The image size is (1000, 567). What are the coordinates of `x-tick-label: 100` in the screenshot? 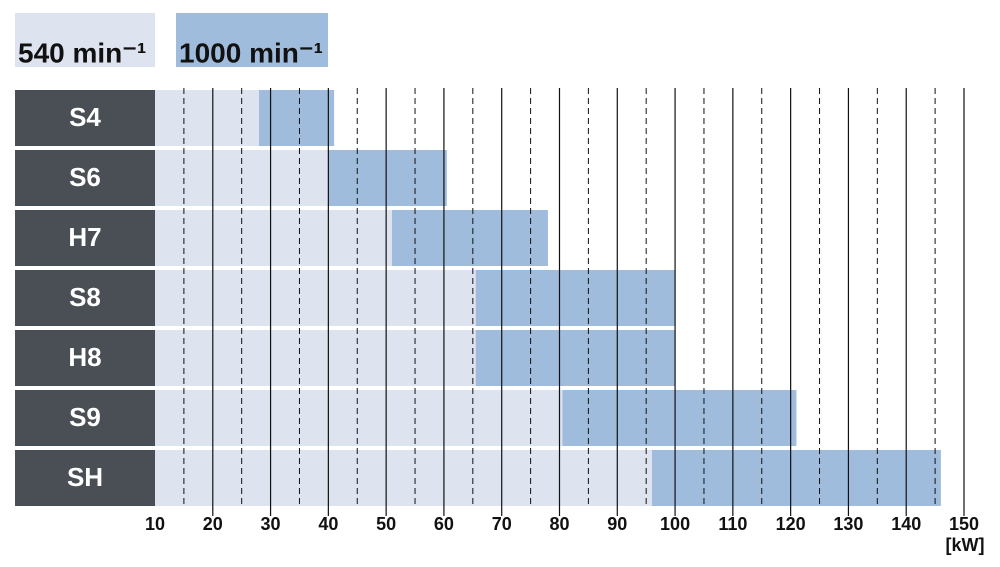 It's located at (675, 524).